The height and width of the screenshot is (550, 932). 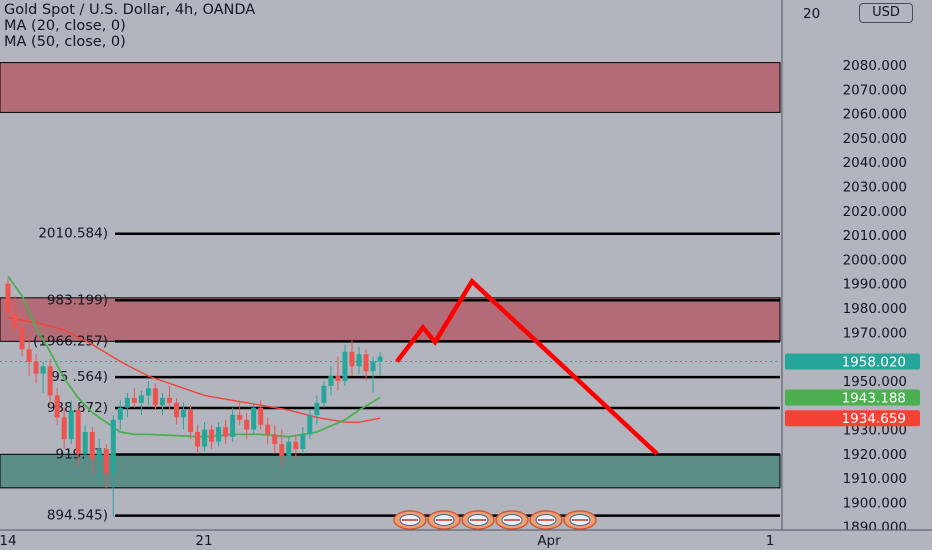 I want to click on y-tick-label: 2020.000, so click(x=875, y=212).